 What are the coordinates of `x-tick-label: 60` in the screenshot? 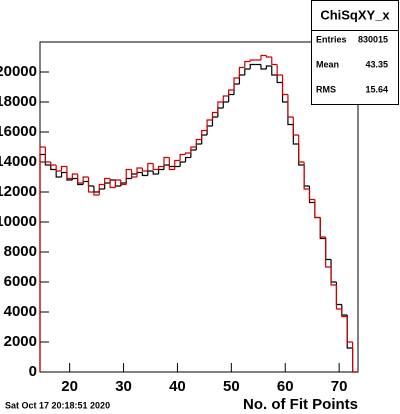 It's located at (285, 386).